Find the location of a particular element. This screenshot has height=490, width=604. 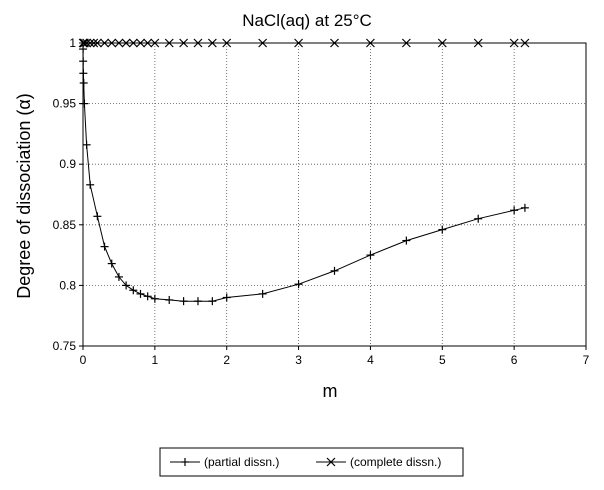

x-tick-label: 6 is located at coordinates (514, 360).